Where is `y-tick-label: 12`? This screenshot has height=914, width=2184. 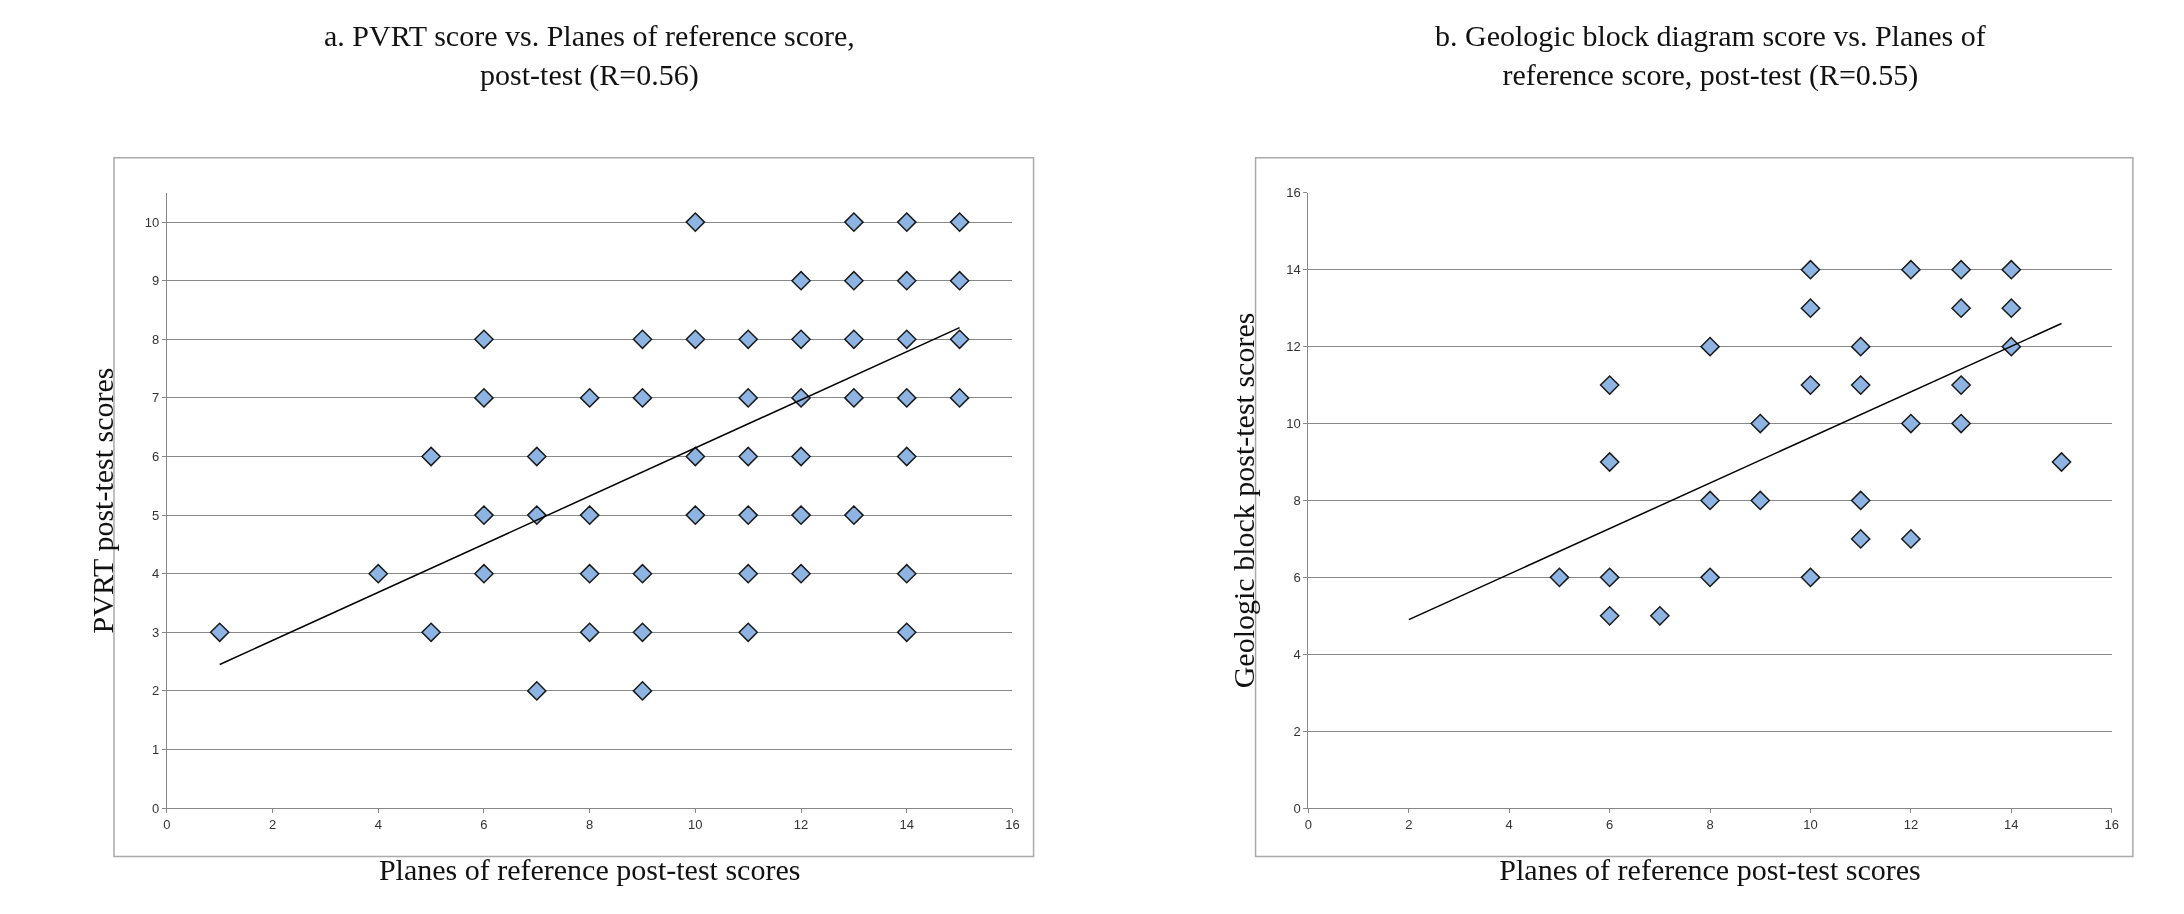 y-tick-label: 12 is located at coordinates (1293, 347).